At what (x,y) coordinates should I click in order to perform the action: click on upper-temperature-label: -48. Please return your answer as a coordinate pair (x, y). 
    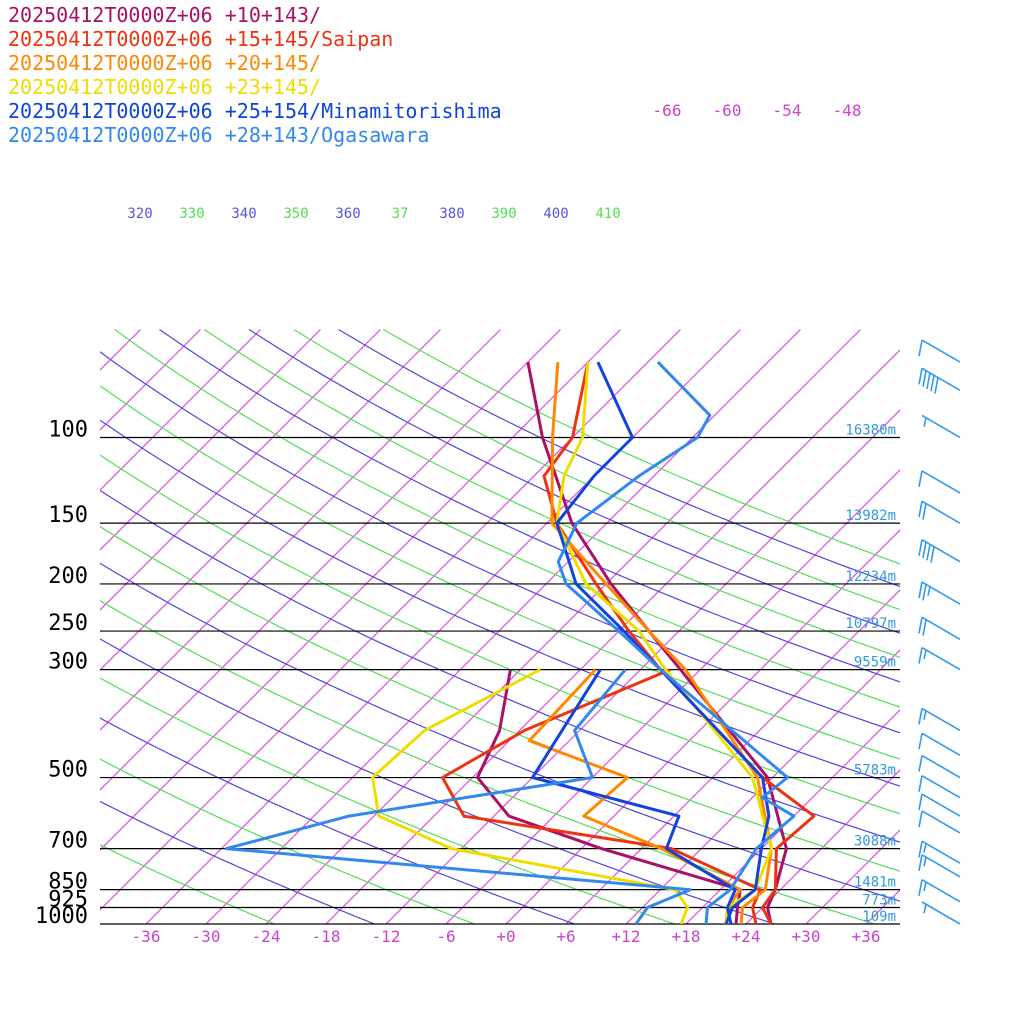
    Looking at the image, I should click on (847, 110).